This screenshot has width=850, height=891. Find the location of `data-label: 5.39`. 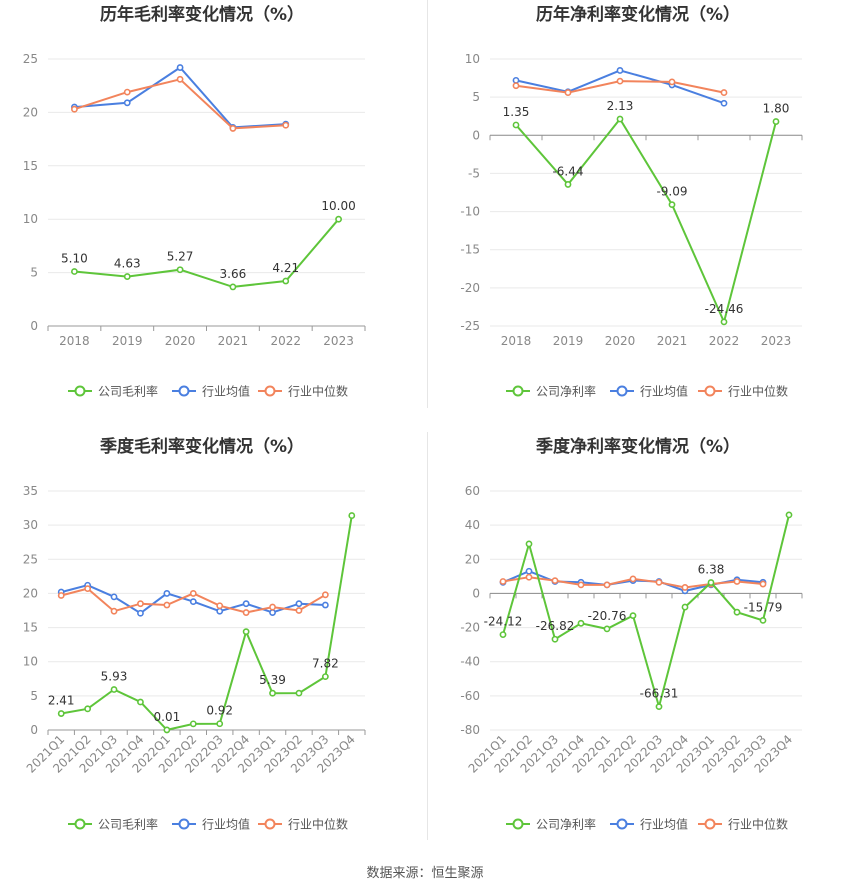

data-label: 5.39 is located at coordinates (272, 680).